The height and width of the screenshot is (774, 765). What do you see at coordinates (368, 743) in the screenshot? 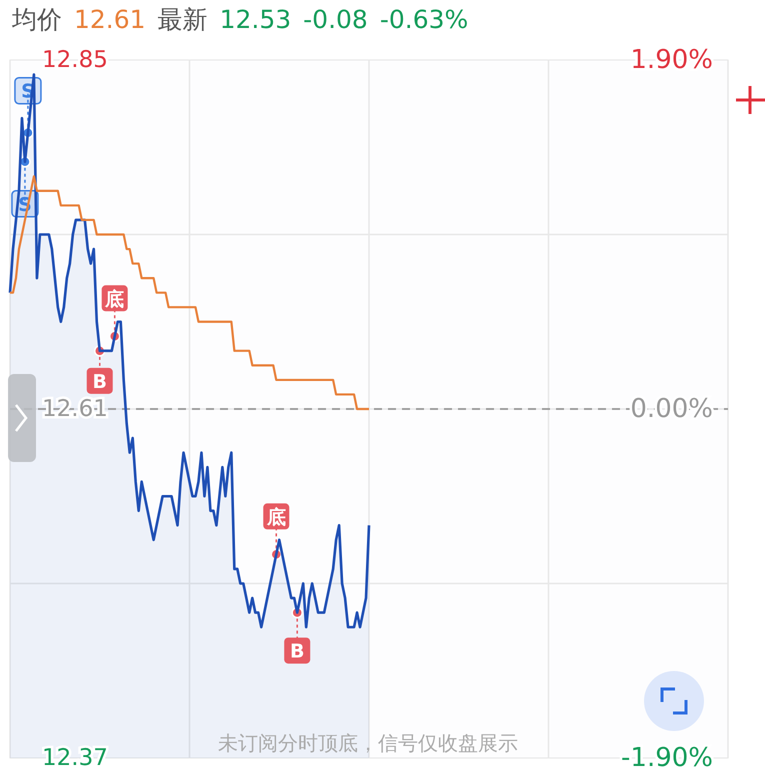
I see `annotation: 未订阅分时顶底，信号仅收盘展示` at bounding box center [368, 743].